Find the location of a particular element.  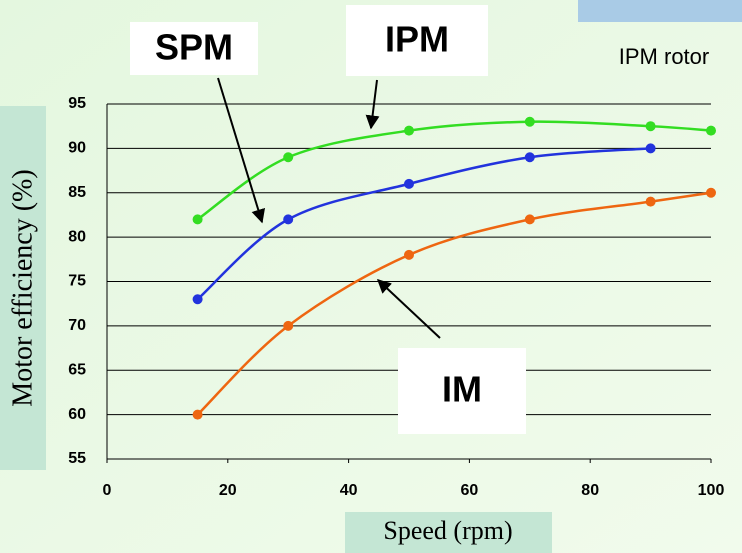

x-tick-label: 20 is located at coordinates (228, 490).